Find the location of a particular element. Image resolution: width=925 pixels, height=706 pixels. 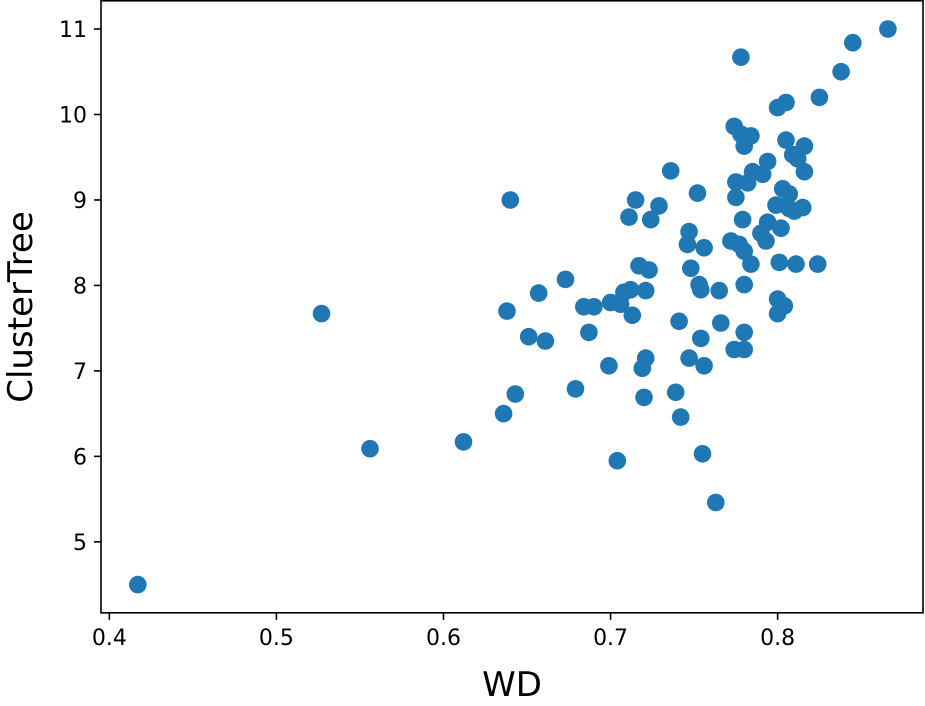

y-tick-label: 5 is located at coordinates (80, 543).